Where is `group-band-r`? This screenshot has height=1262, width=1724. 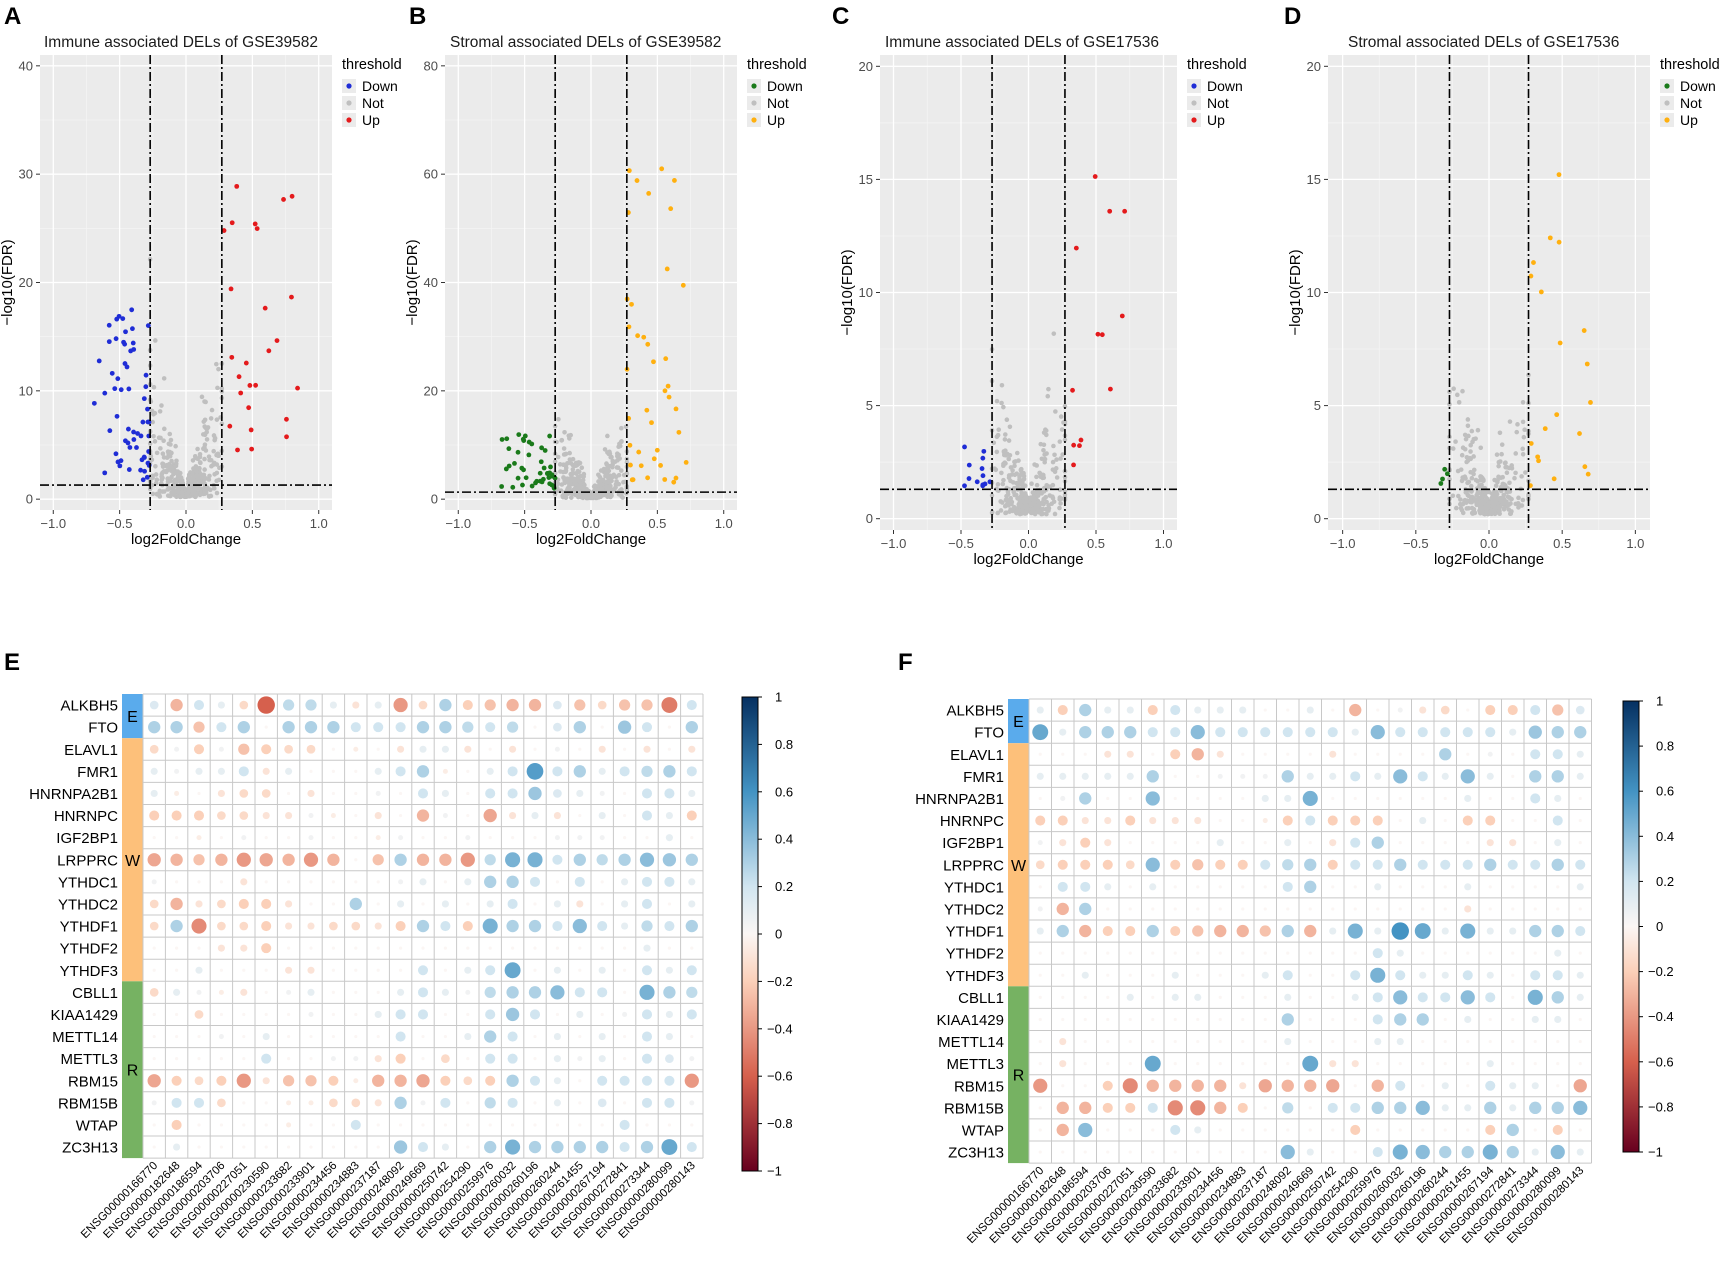 group-band-r is located at coordinates (132, 1070).